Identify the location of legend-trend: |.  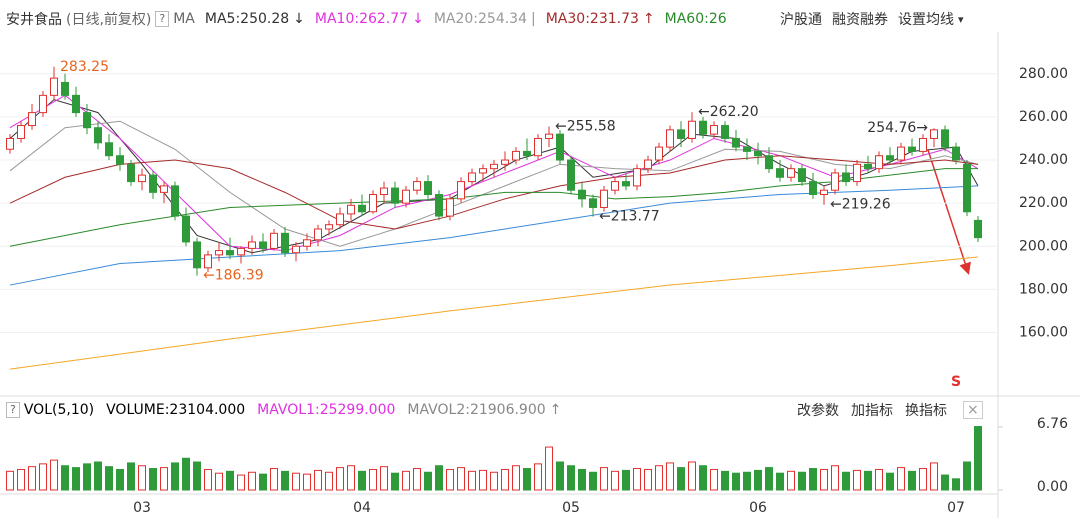
(533, 19).